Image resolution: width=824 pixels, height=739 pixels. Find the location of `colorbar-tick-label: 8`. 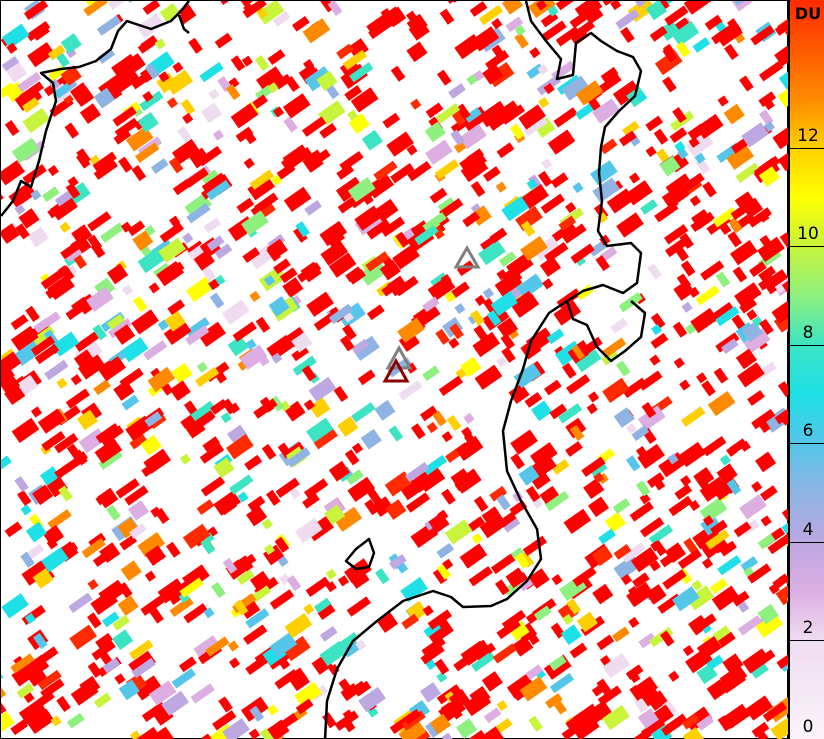

colorbar-tick-label: 8 is located at coordinates (808, 332).